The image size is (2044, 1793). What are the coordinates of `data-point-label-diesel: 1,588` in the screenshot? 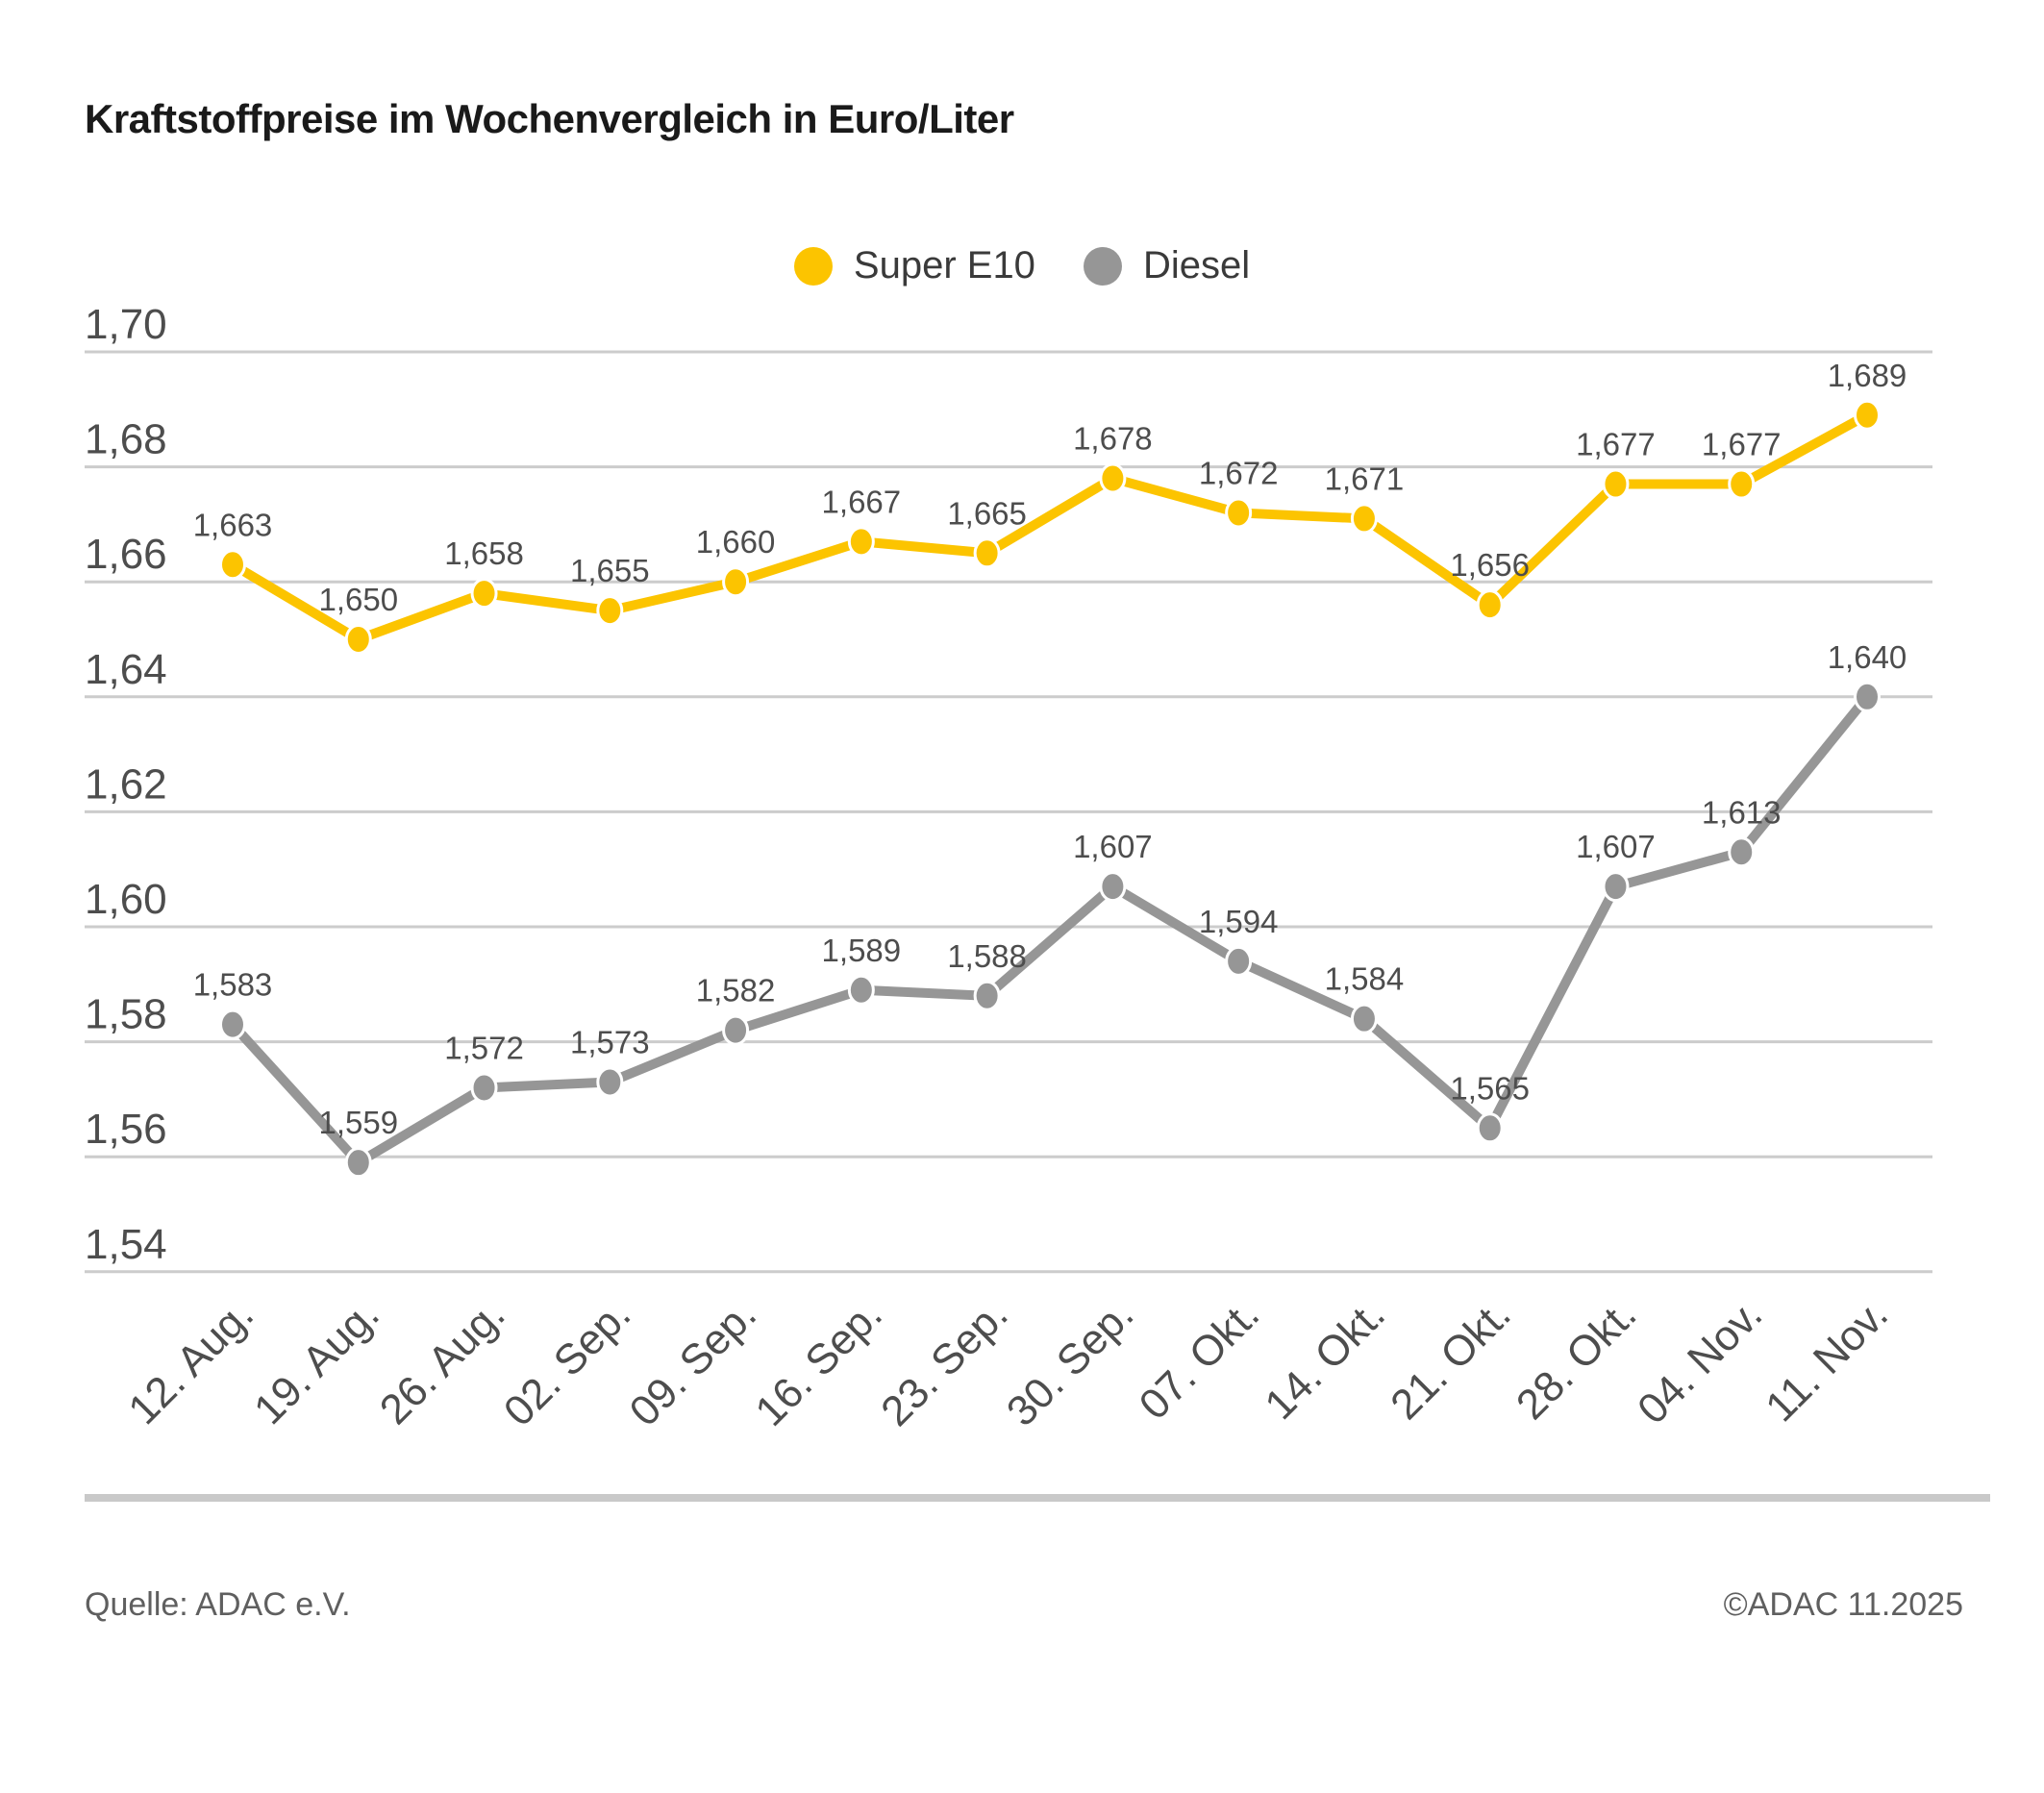 It's located at (987, 956).